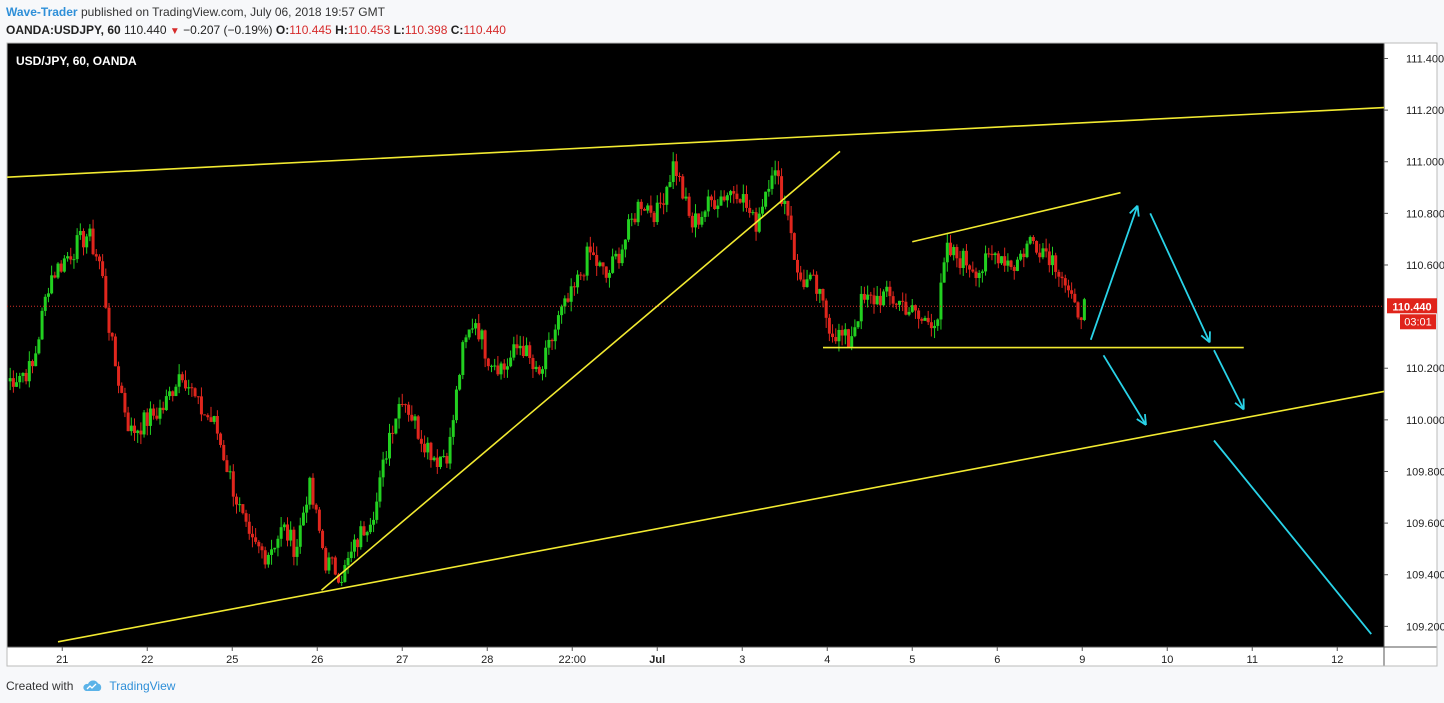 The height and width of the screenshot is (703, 1444). I want to click on low-label: L:, so click(399, 30).